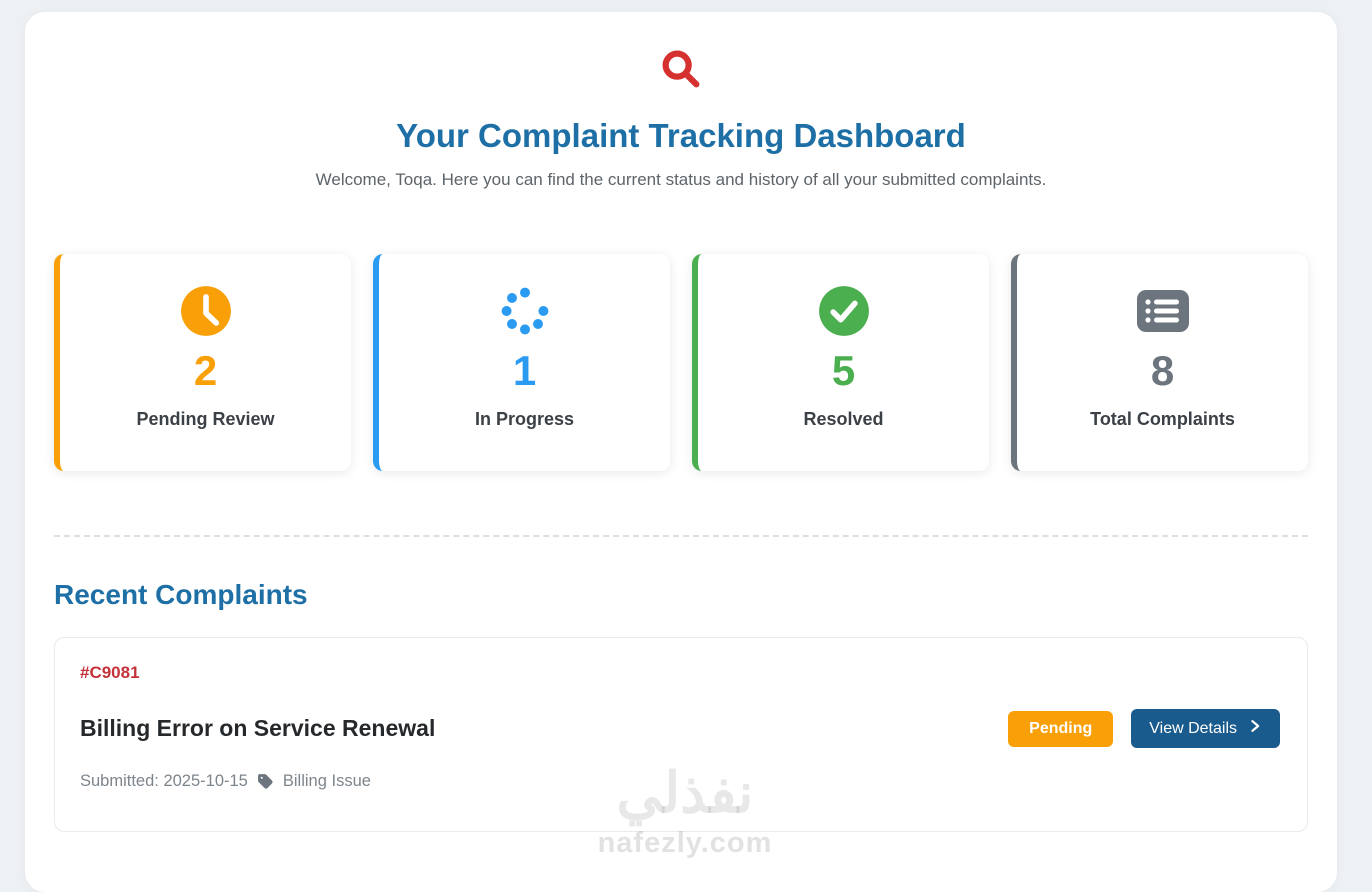  Describe the element at coordinates (843, 370) in the screenshot. I see `stat-value: 5` at that location.